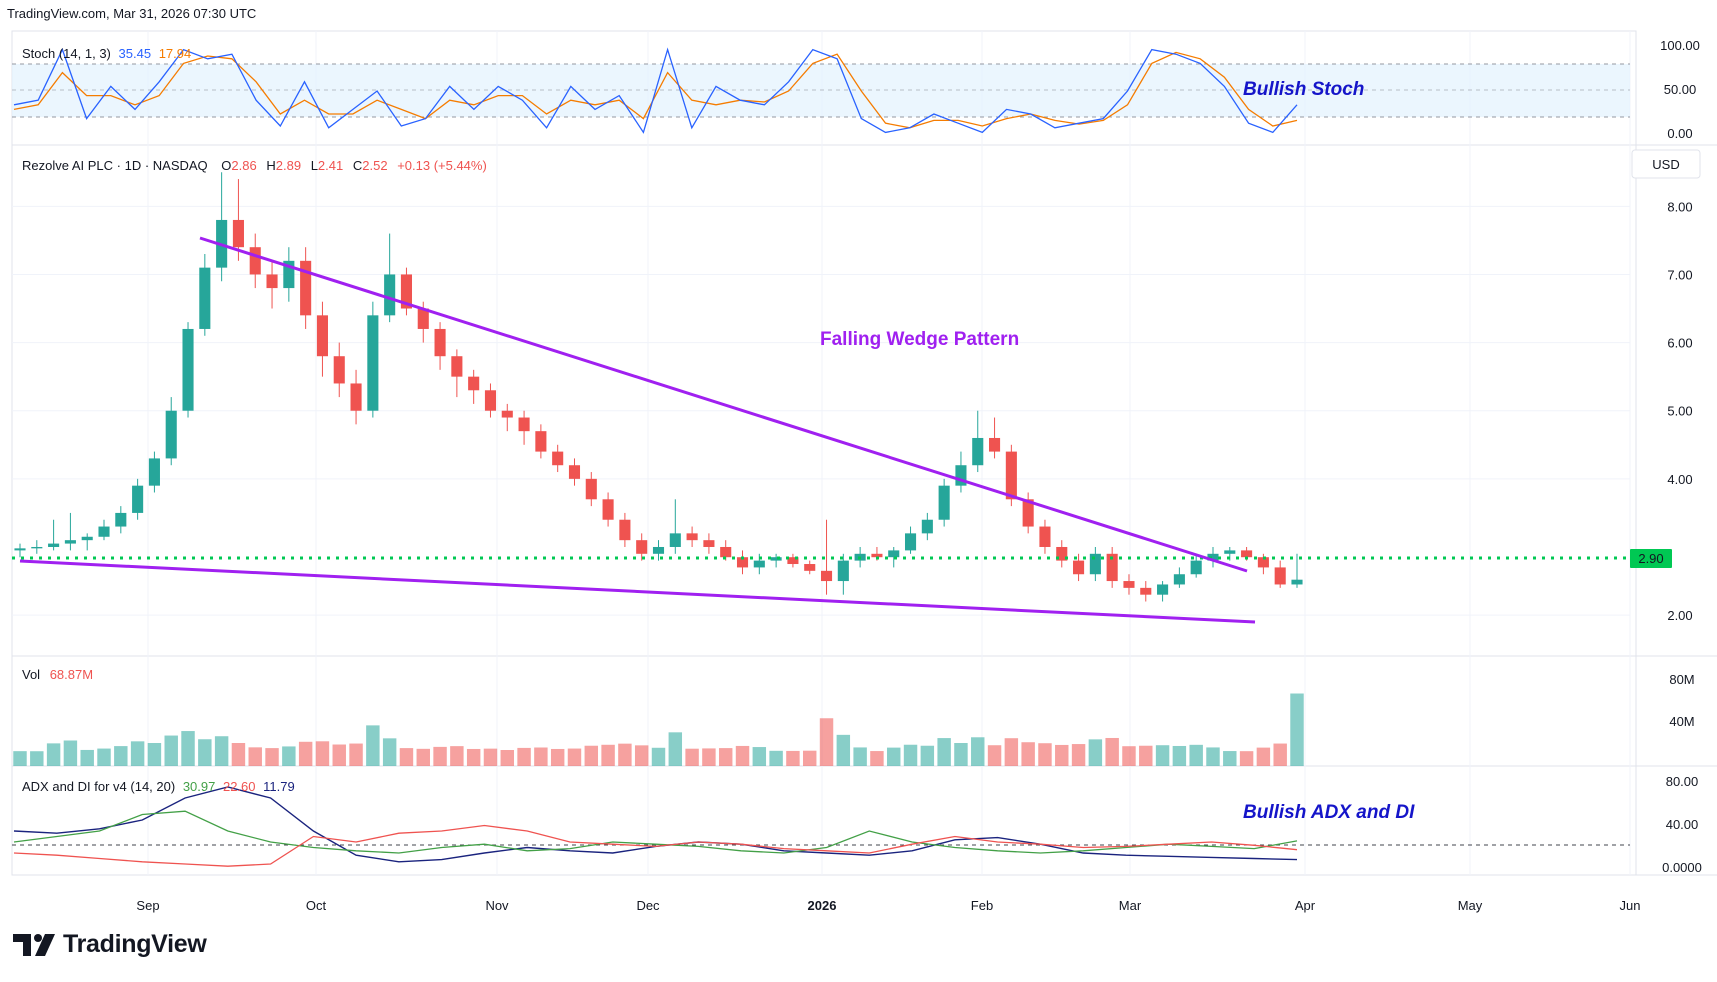  I want to click on time-tick-label: Oct, so click(316, 905).